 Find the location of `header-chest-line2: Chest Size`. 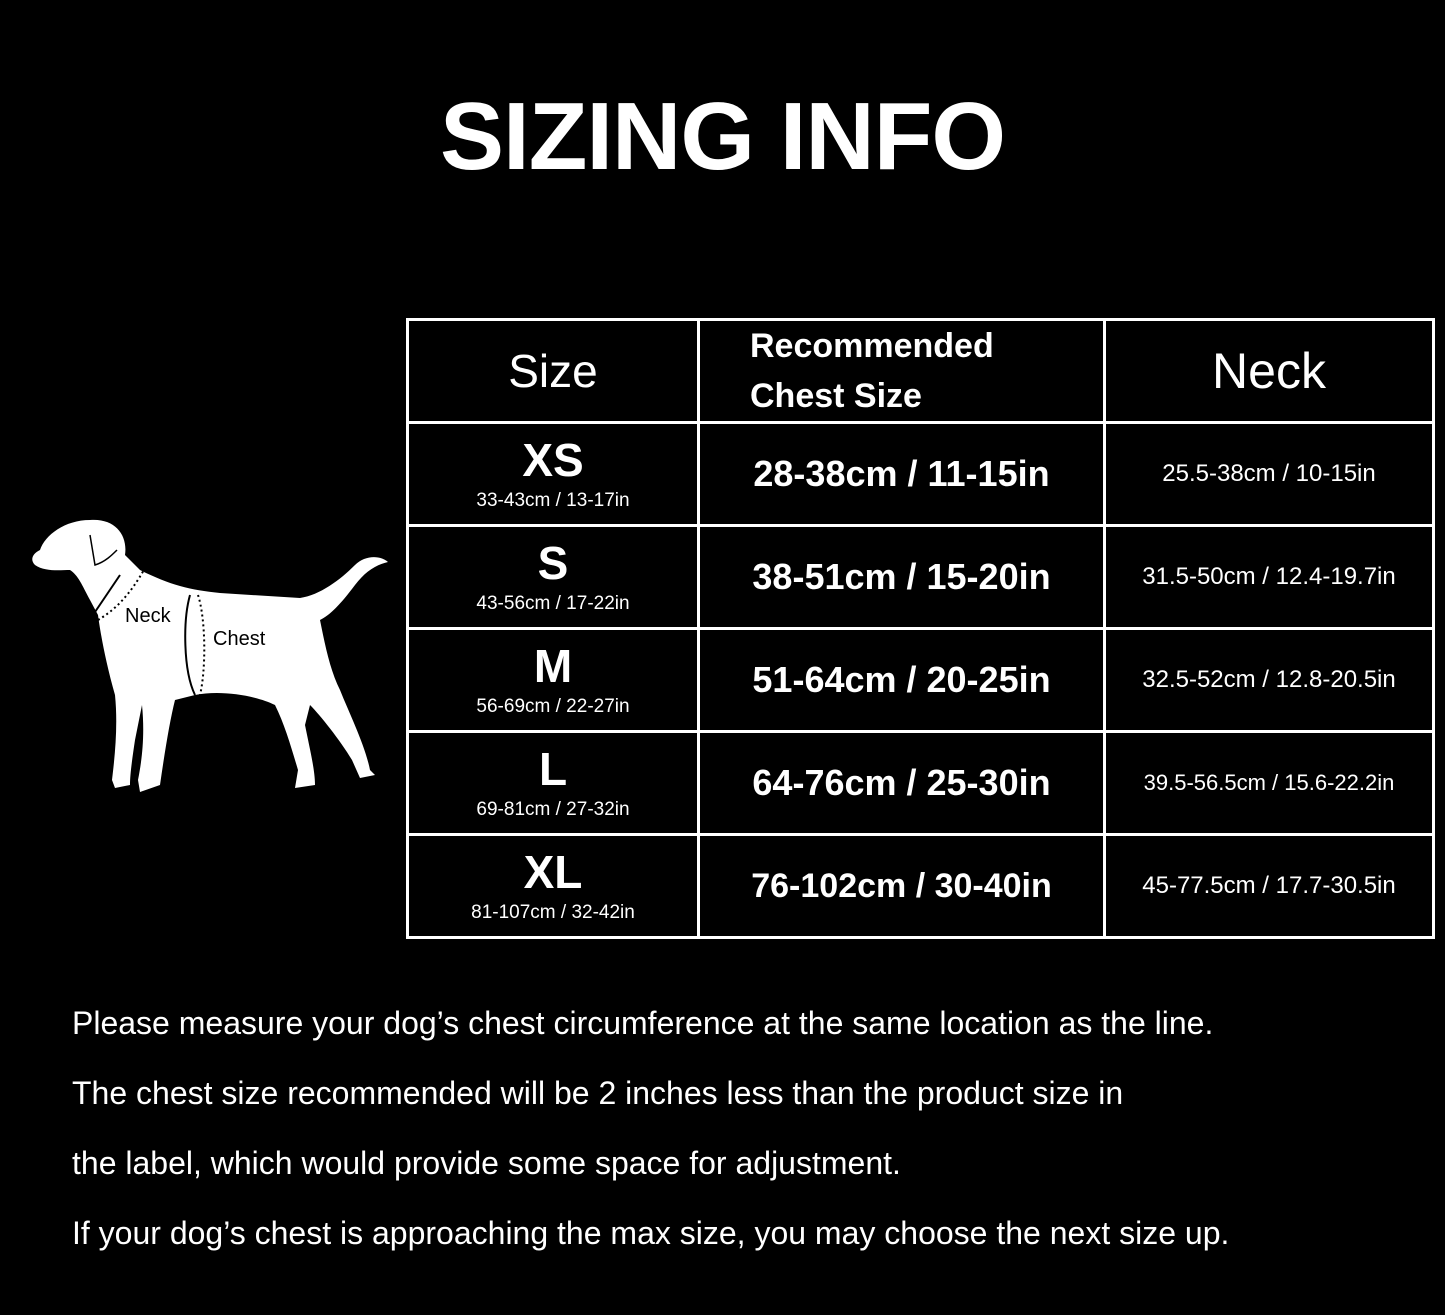

header-chest-line2: Chest Size is located at coordinates (836, 396).